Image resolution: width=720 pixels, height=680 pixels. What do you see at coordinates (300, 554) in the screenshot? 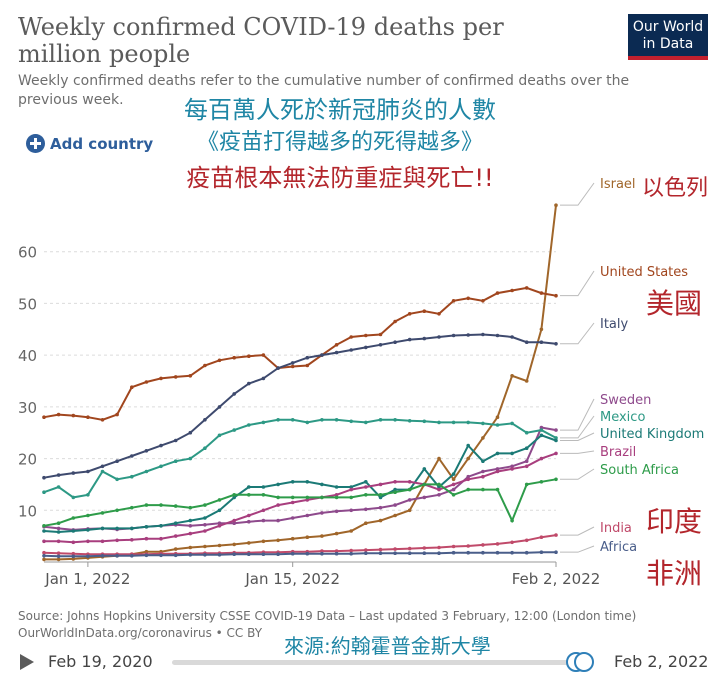
I see `series-africa` at bounding box center [300, 554].